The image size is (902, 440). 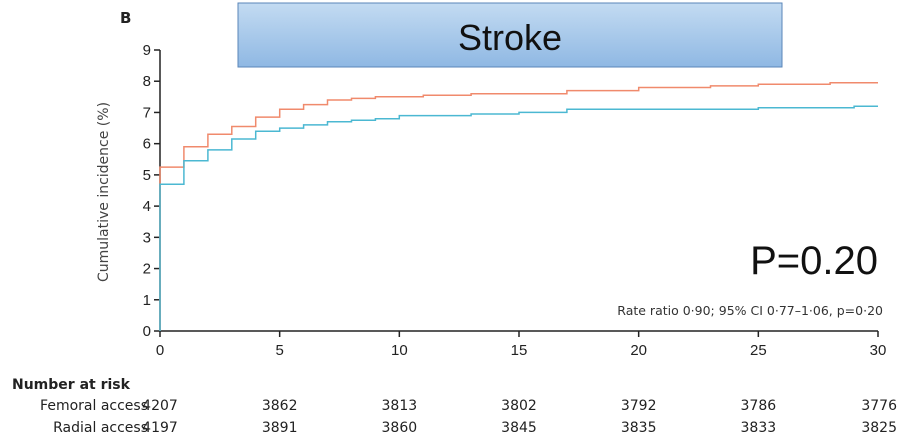 I want to click on risk-value: 3786, so click(x=759, y=406).